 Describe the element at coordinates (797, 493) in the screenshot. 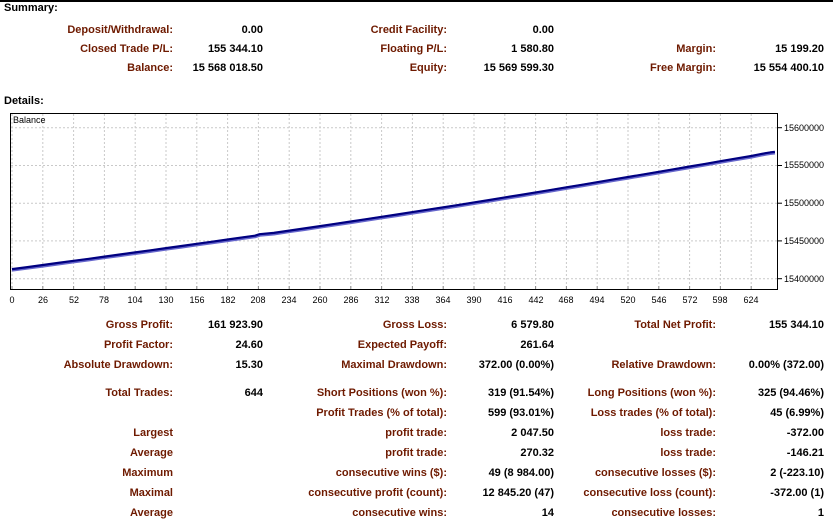

I see `stat-value: -372.00 (1)` at that location.